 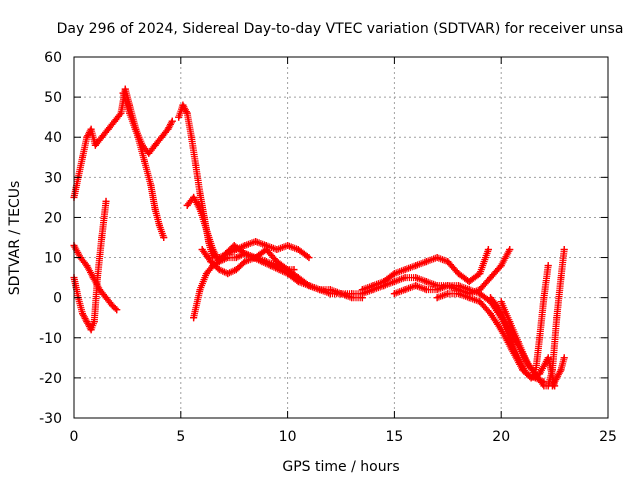 What do you see at coordinates (53, 98) in the screenshot?
I see `y-tick-label: 50` at bounding box center [53, 98].